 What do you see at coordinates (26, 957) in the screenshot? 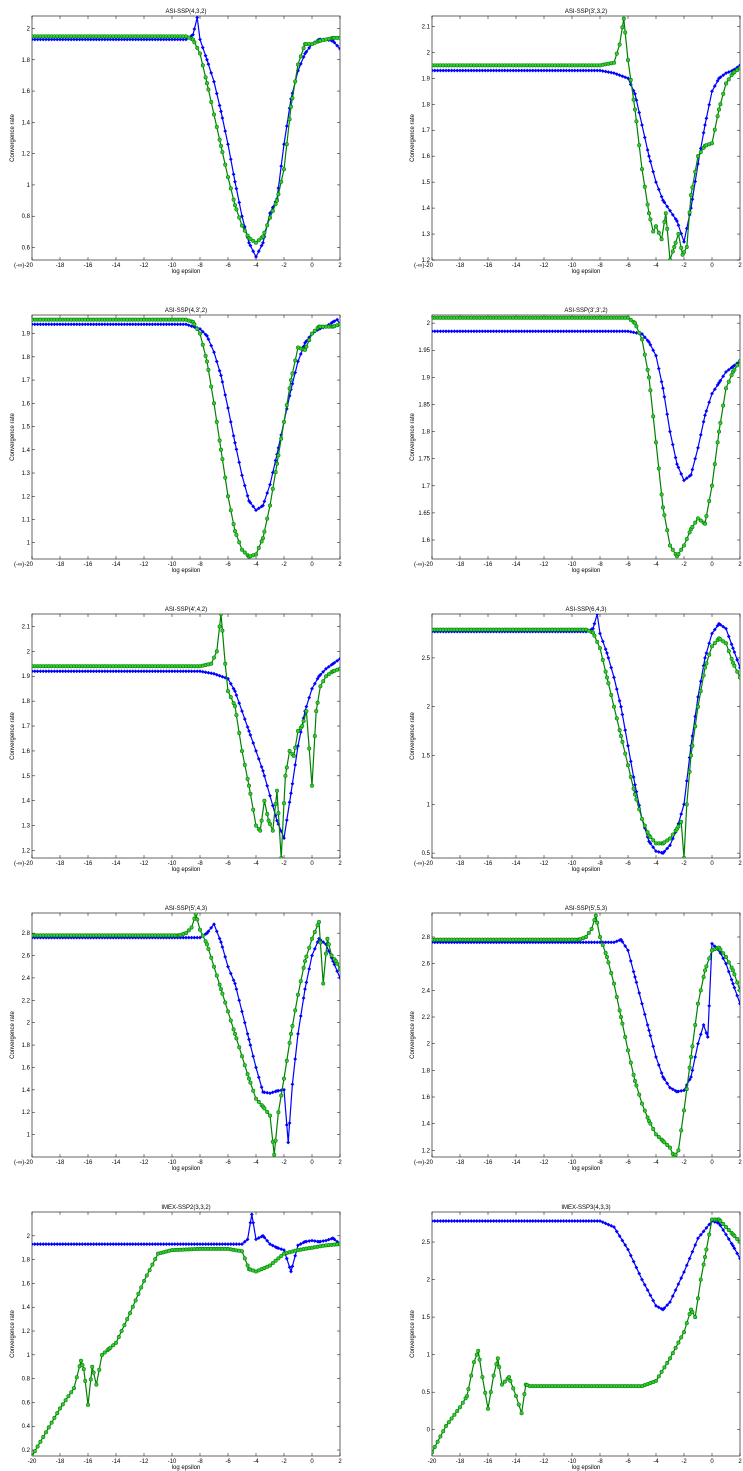
I see `y-tick-label: 2.6` at bounding box center [26, 957].